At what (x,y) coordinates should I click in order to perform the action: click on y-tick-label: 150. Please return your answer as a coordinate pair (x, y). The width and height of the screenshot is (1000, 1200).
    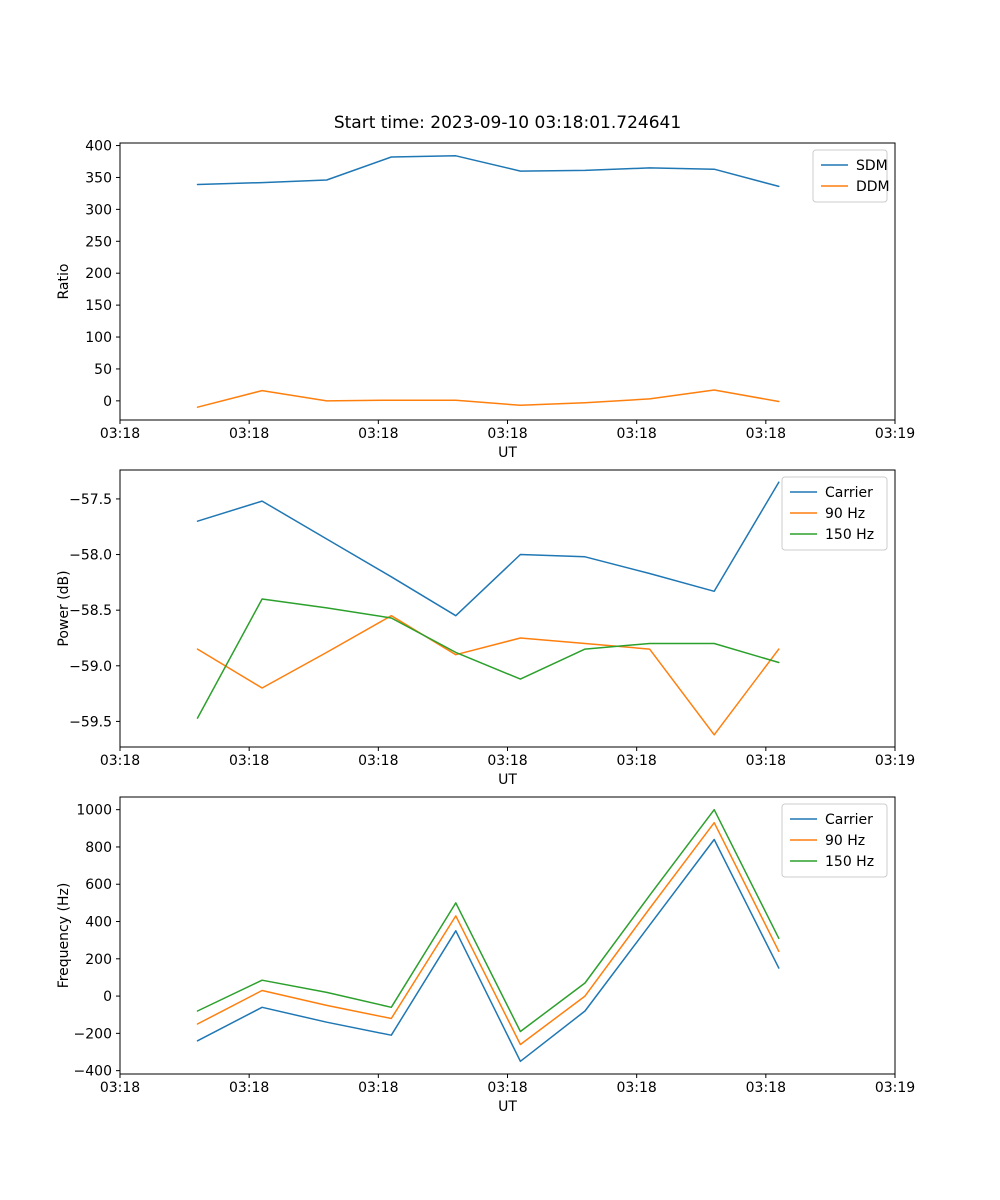
    Looking at the image, I should click on (98, 306).